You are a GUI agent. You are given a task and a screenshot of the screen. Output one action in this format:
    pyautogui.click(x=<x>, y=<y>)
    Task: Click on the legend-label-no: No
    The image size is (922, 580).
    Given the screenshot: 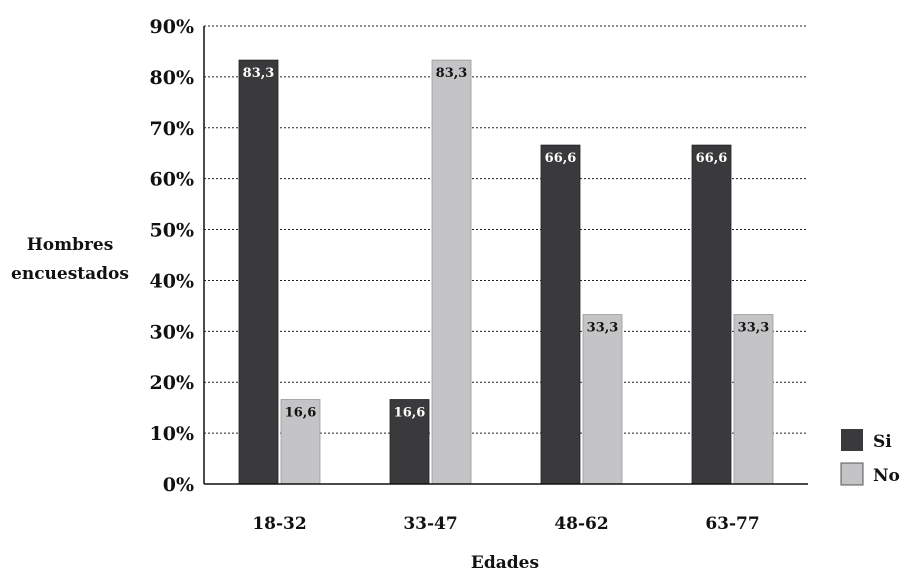 What is the action you would take?
    pyautogui.click(x=886, y=476)
    